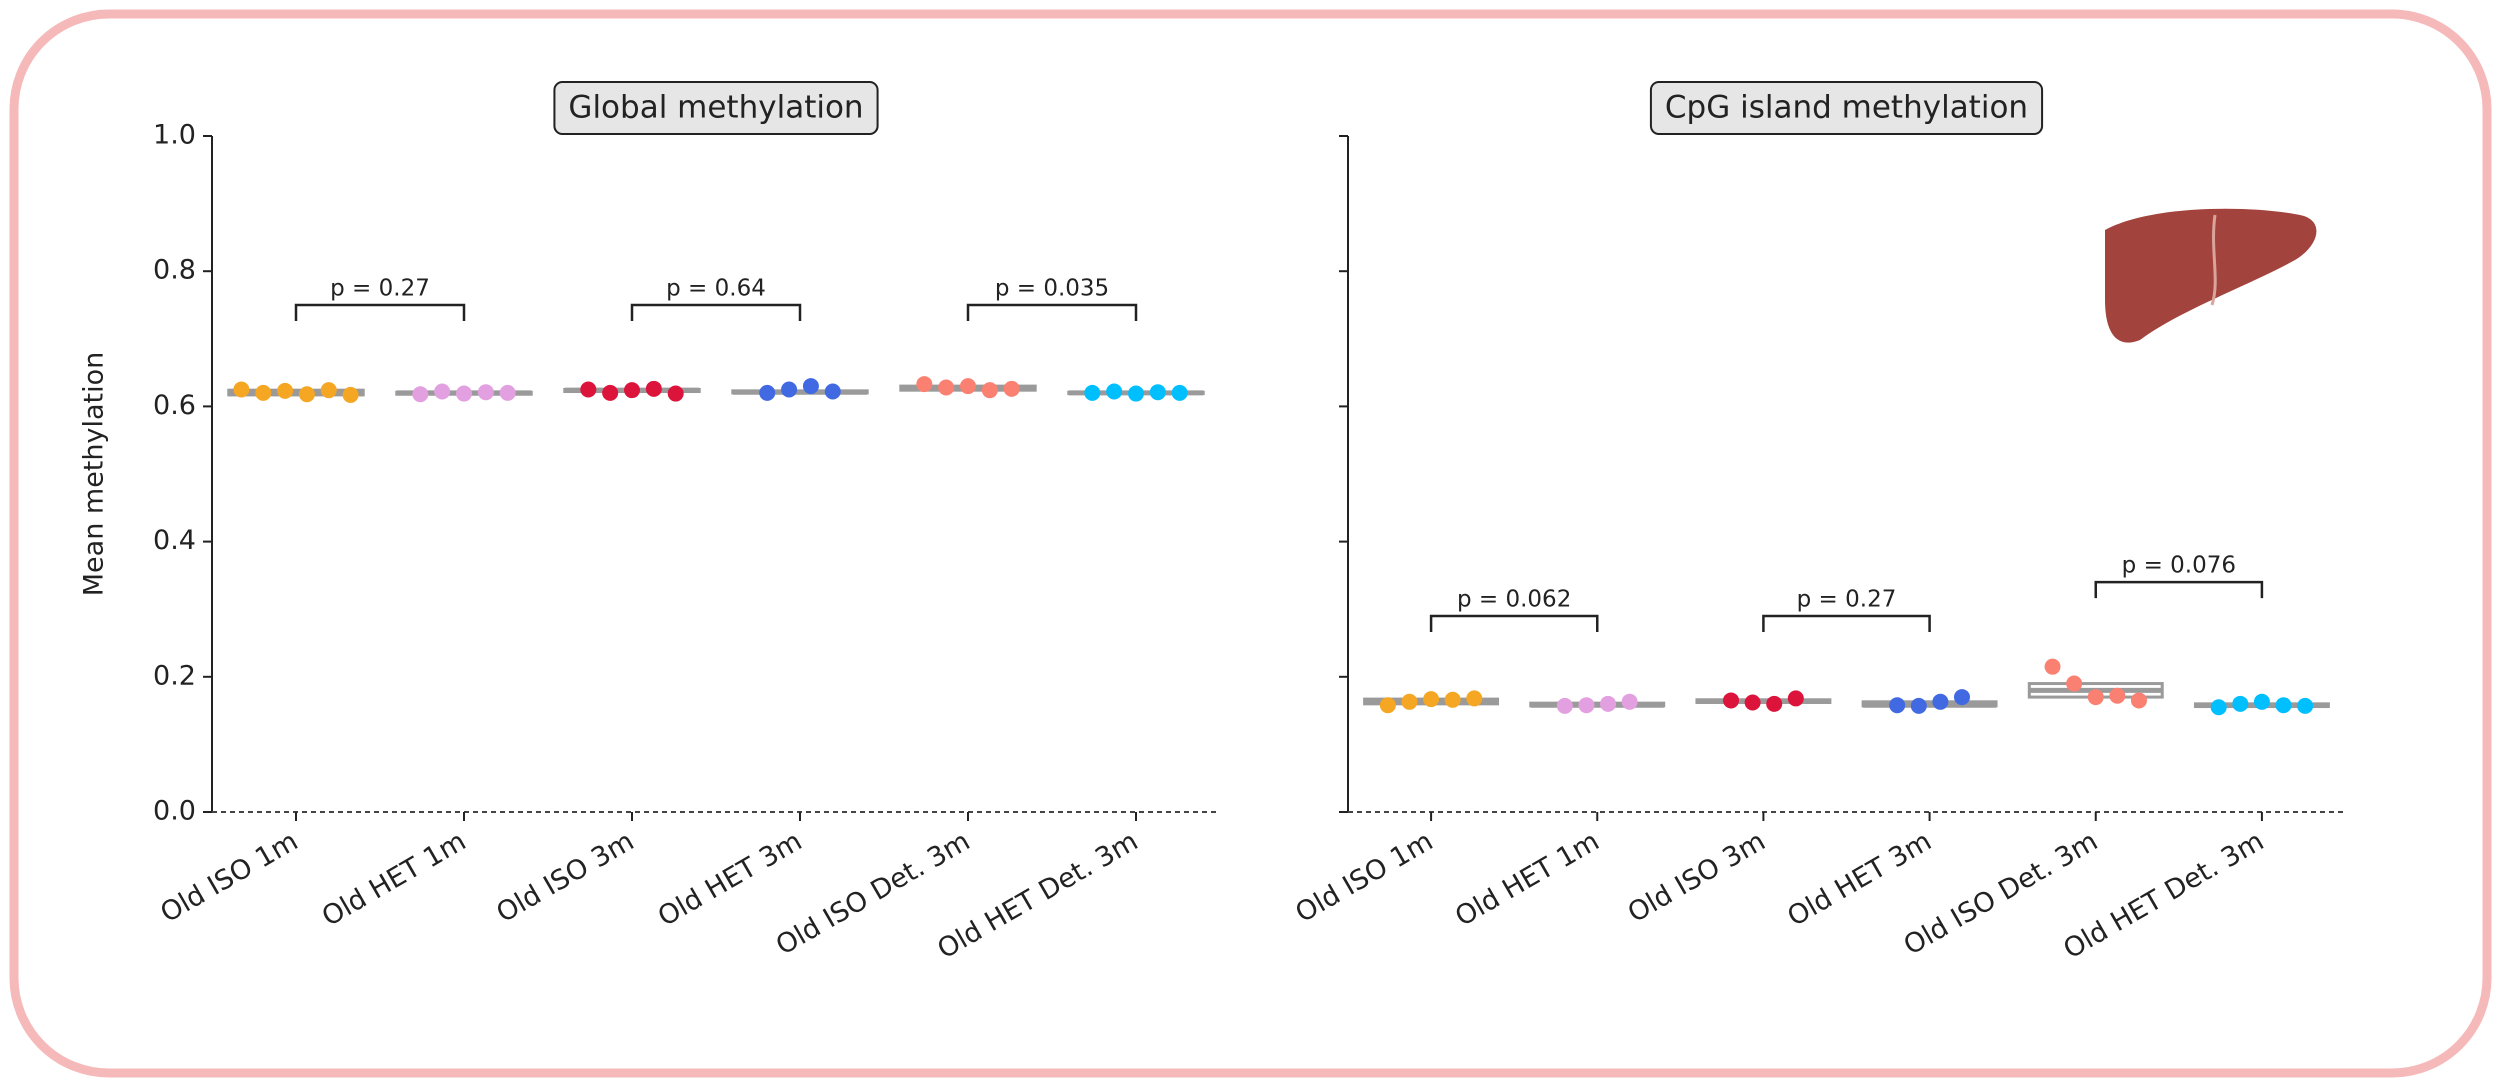 The image size is (2501, 1087). What do you see at coordinates (174, 675) in the screenshot?
I see `y-tick-label: 0.2` at bounding box center [174, 675].